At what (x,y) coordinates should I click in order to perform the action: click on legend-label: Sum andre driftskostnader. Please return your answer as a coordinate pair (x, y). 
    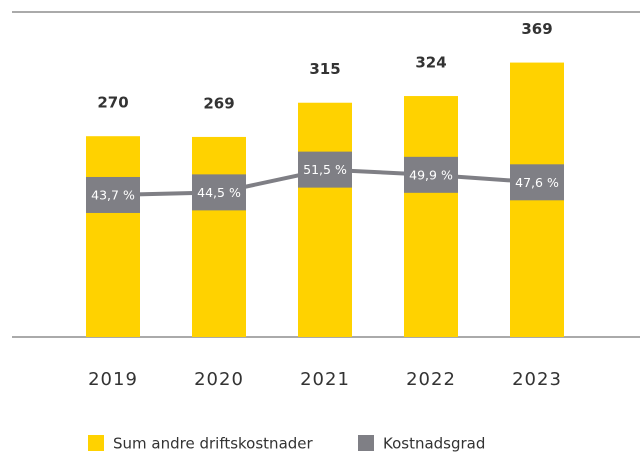
    Looking at the image, I should click on (213, 443).